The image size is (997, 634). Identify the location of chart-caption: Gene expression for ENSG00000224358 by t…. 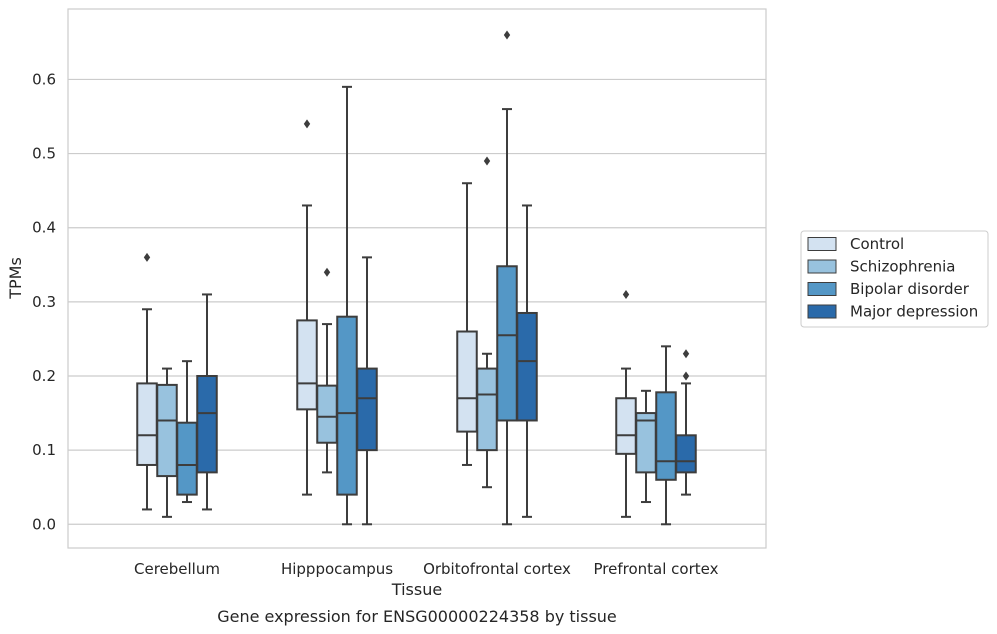
(417, 616).